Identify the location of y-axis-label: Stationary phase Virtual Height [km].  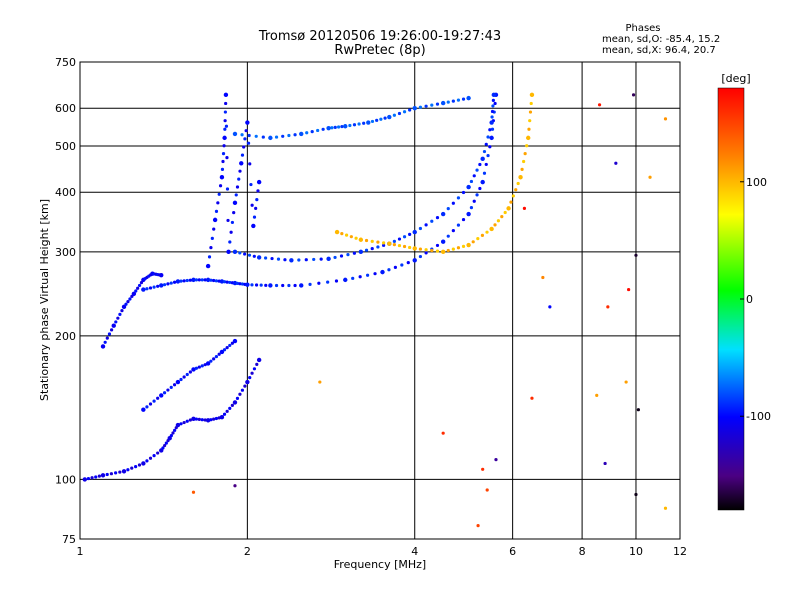
(44, 300).